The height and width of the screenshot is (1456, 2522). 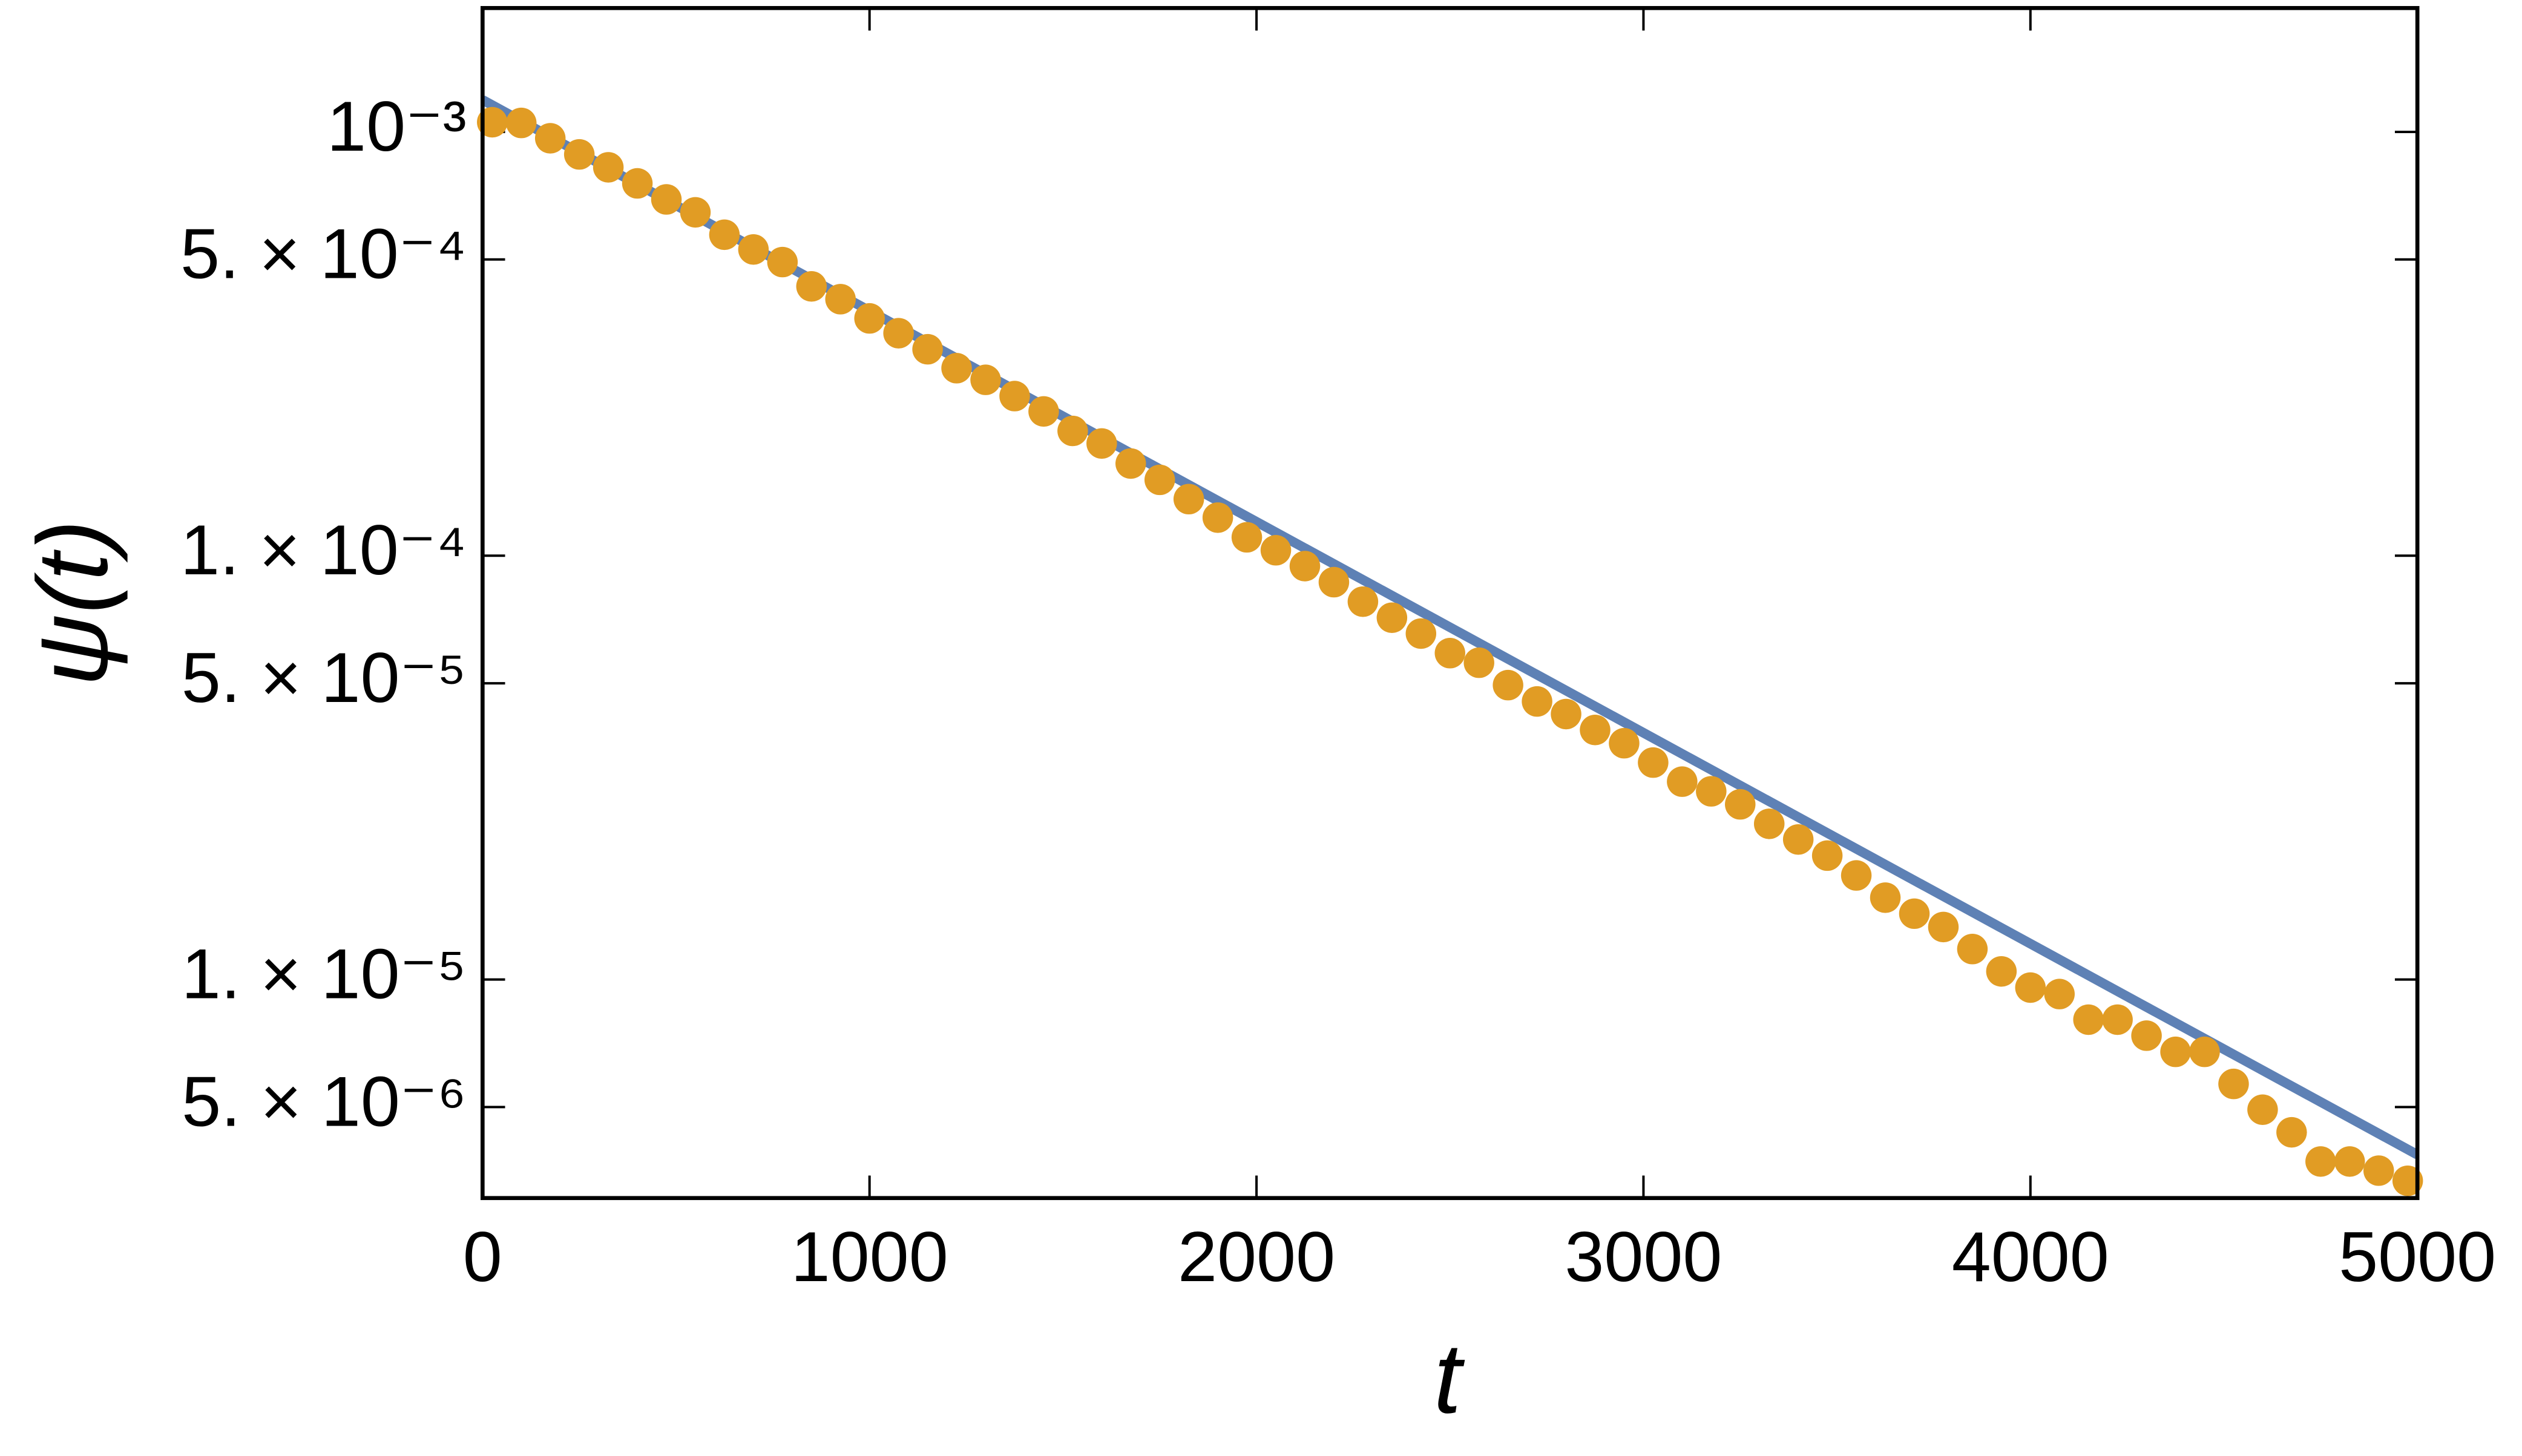 I want to click on x-tick-label: 0, so click(x=482, y=1256).